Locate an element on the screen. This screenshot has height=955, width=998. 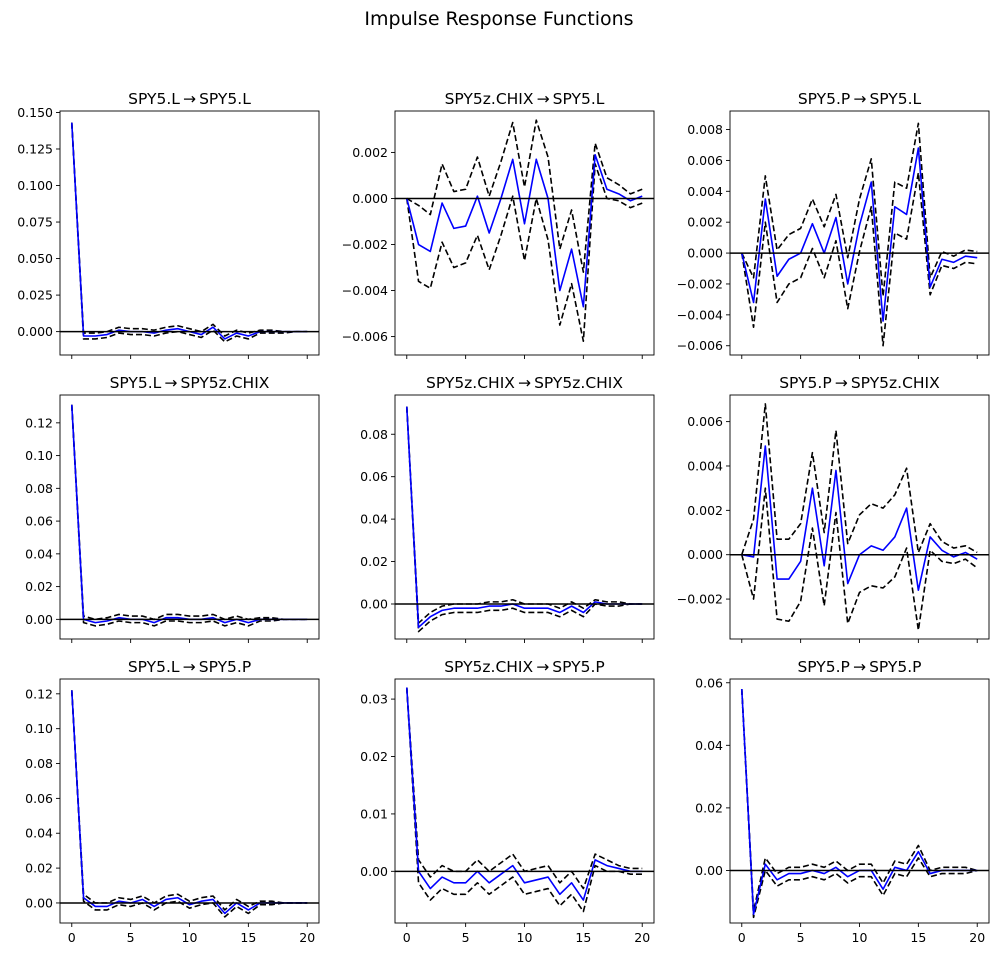
y-tick-label: 0.10 is located at coordinates (39, 455).